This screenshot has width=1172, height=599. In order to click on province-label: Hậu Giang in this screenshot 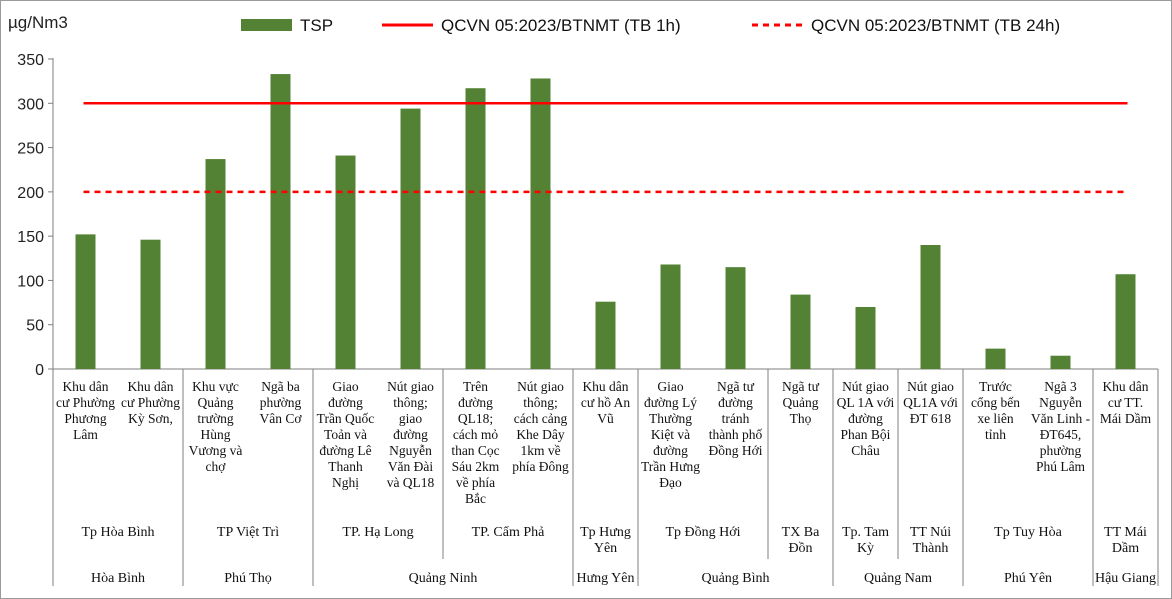, I will do `click(1125, 578)`.